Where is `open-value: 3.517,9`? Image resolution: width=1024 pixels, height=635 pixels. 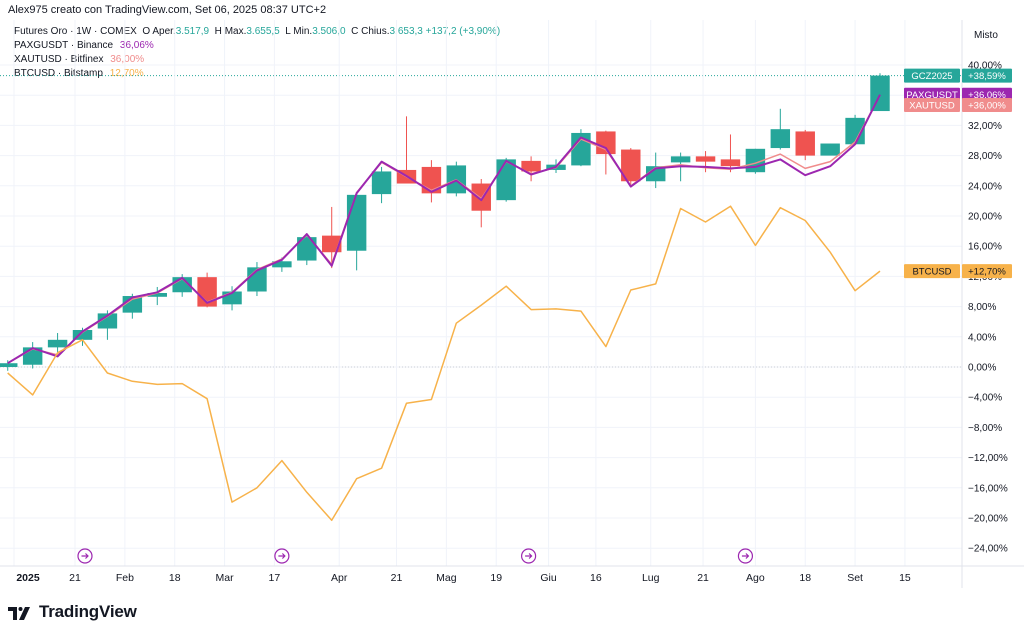 open-value: 3.517,9 is located at coordinates (192, 31).